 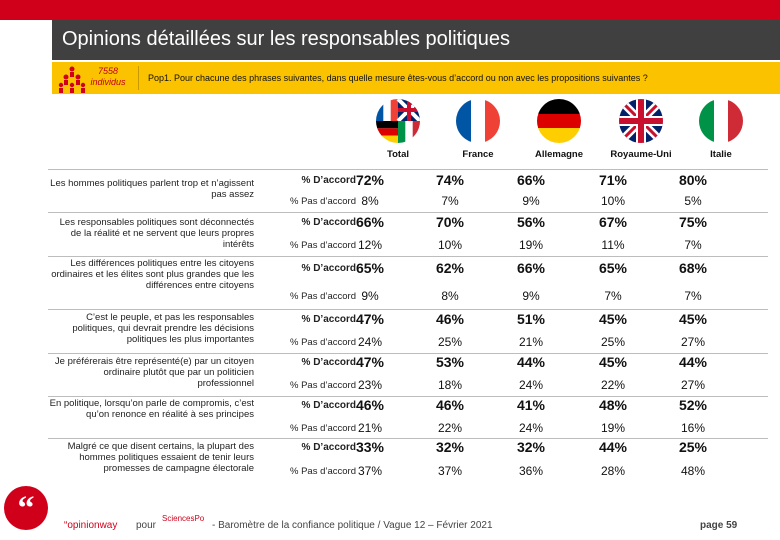 What do you see at coordinates (26, 508) in the screenshot?
I see `opinionway-quote-logo: “` at bounding box center [26, 508].